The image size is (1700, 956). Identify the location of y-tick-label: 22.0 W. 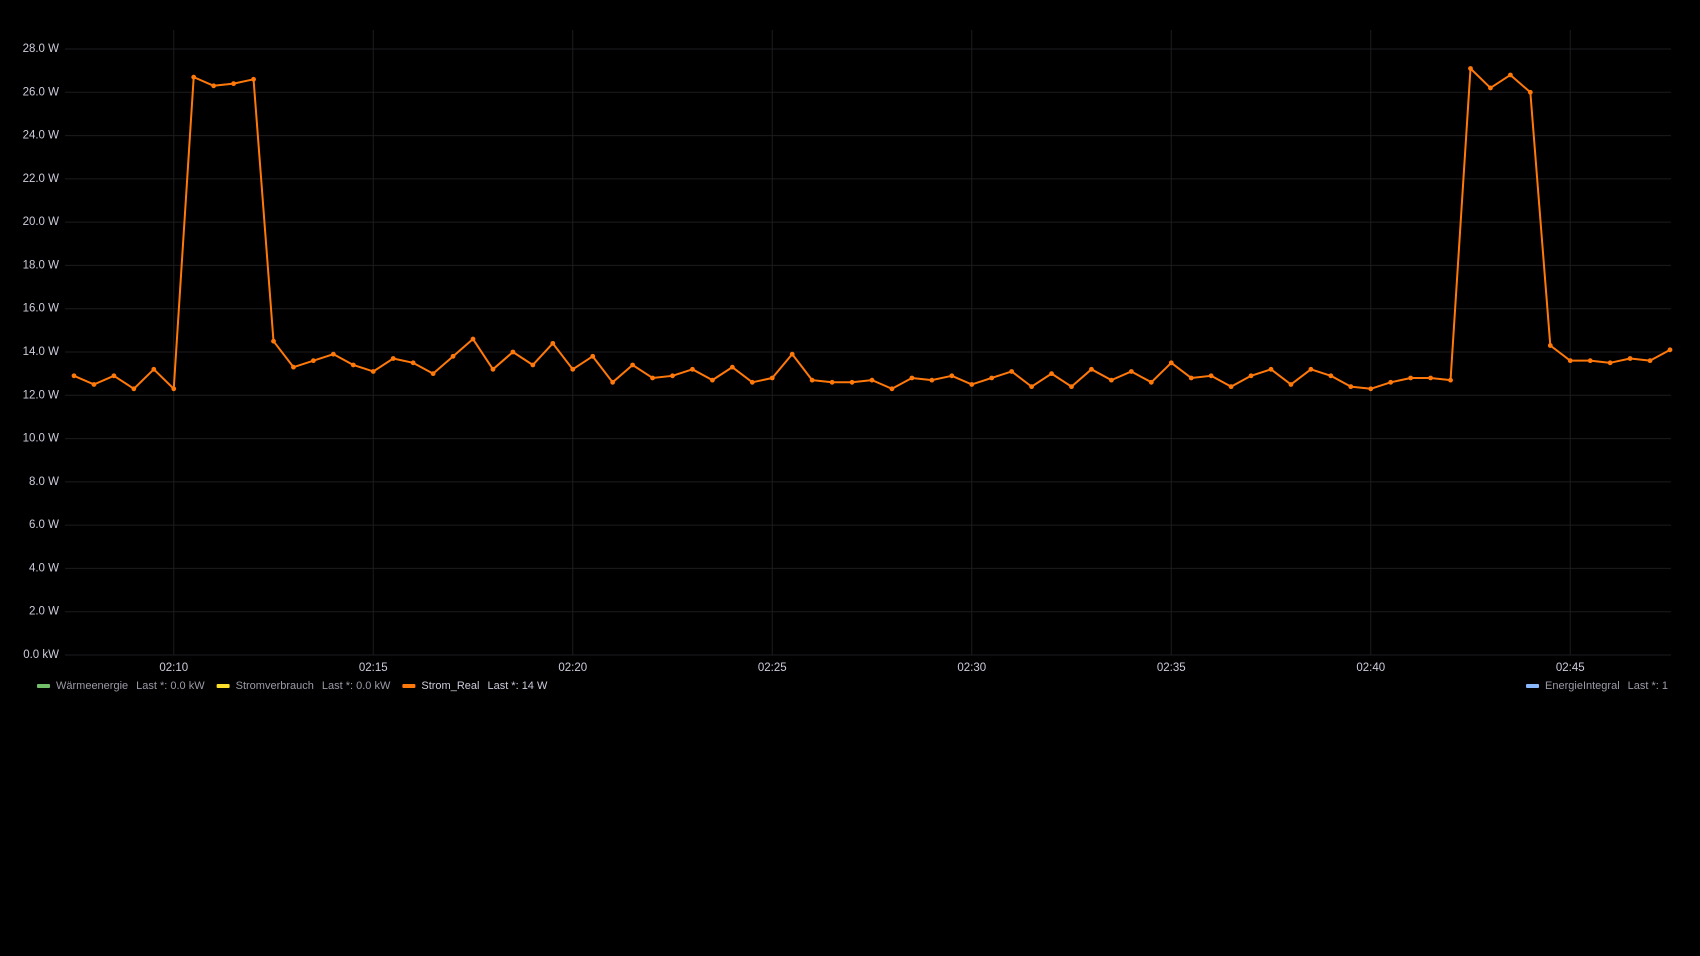
(41, 179).